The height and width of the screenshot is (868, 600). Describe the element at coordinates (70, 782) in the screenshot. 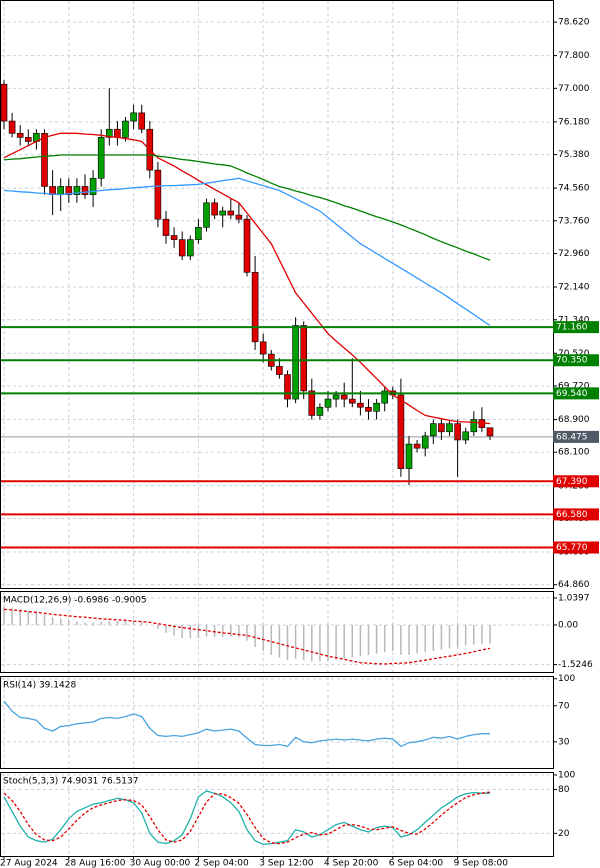

I see `indicator-title: Stoch(5,3,3) 74.9031 76.5137` at that location.